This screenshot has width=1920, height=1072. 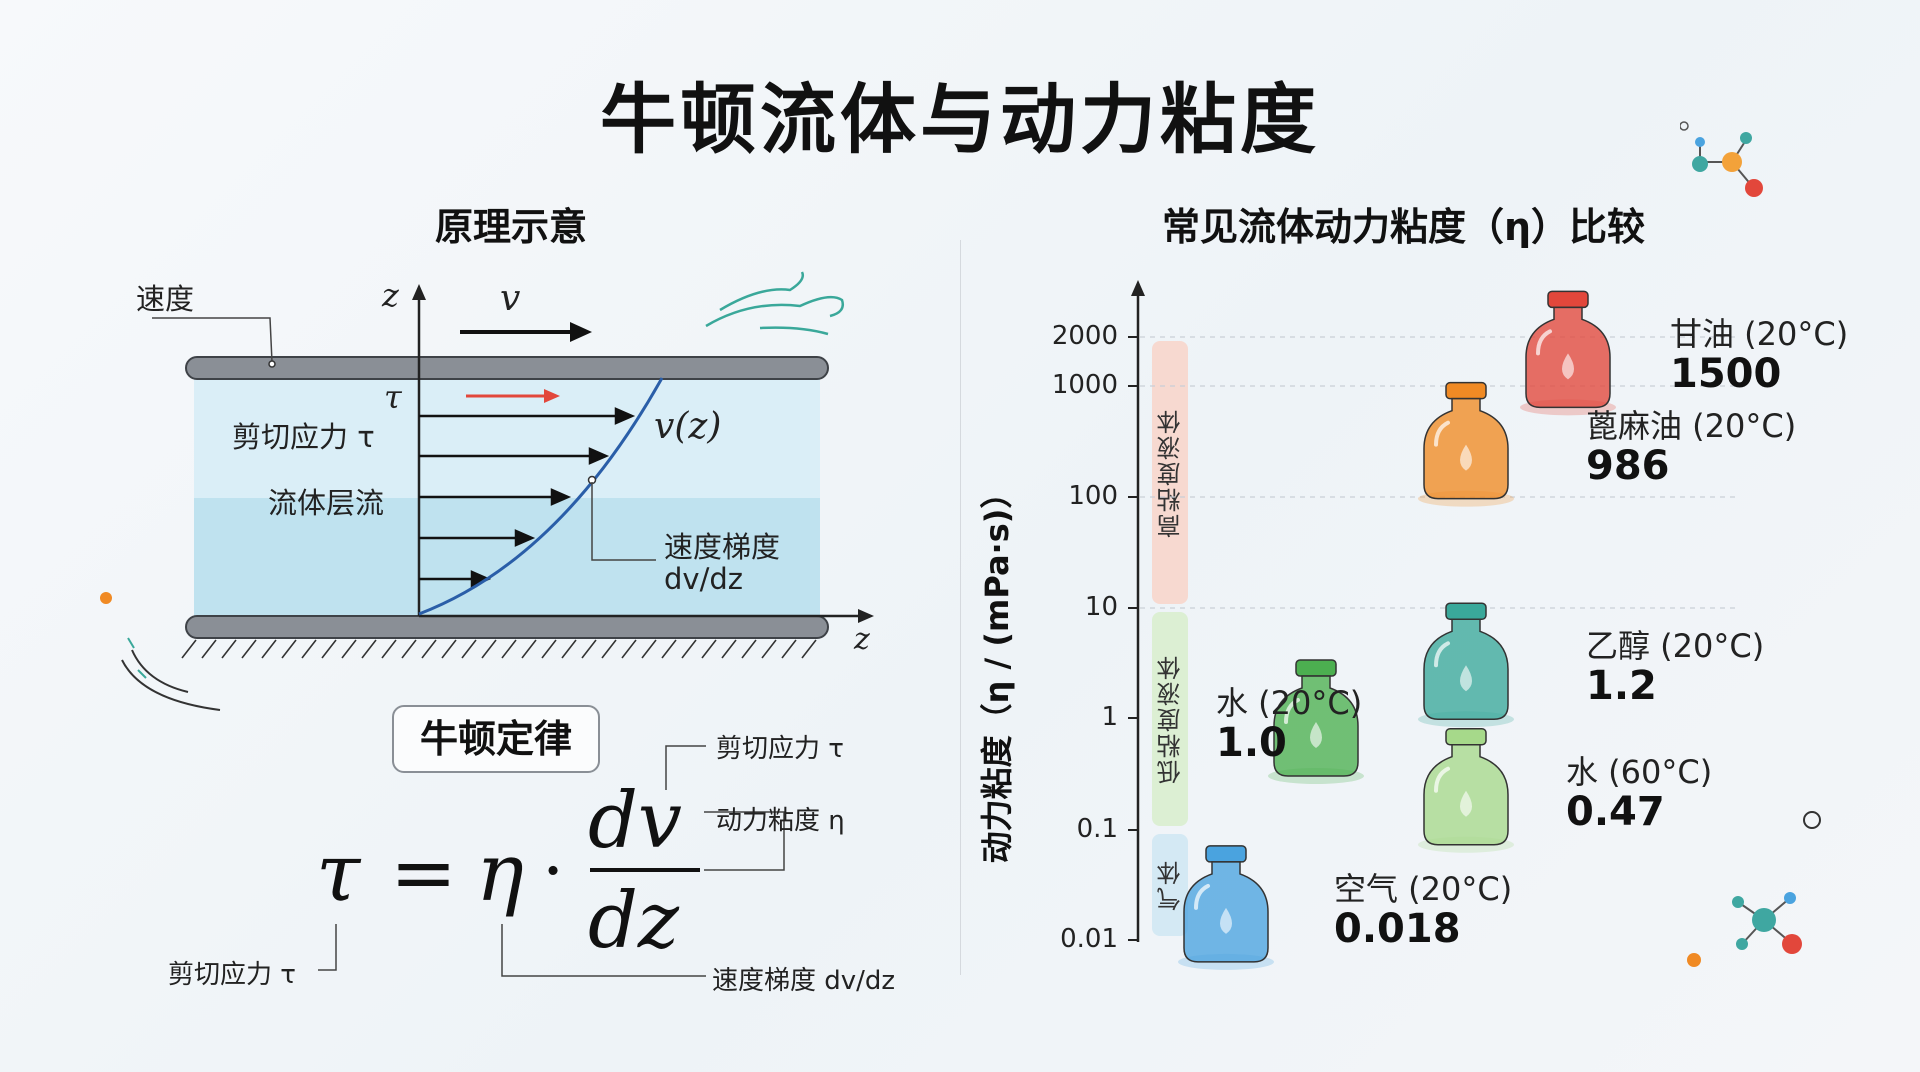 What do you see at coordinates (1397, 928) in the screenshot?
I see `fluid-value-label: 0.018` at bounding box center [1397, 928].